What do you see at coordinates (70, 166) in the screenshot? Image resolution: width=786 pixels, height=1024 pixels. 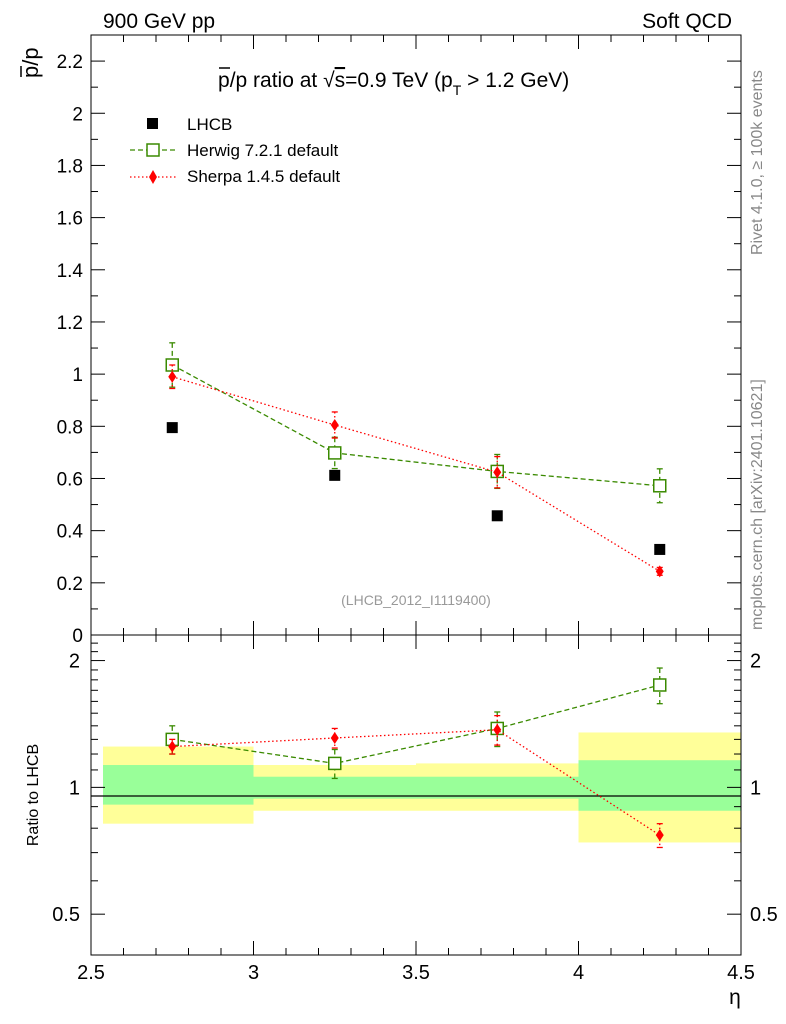 I see `main-y-tick-label: 1.8` at bounding box center [70, 166].